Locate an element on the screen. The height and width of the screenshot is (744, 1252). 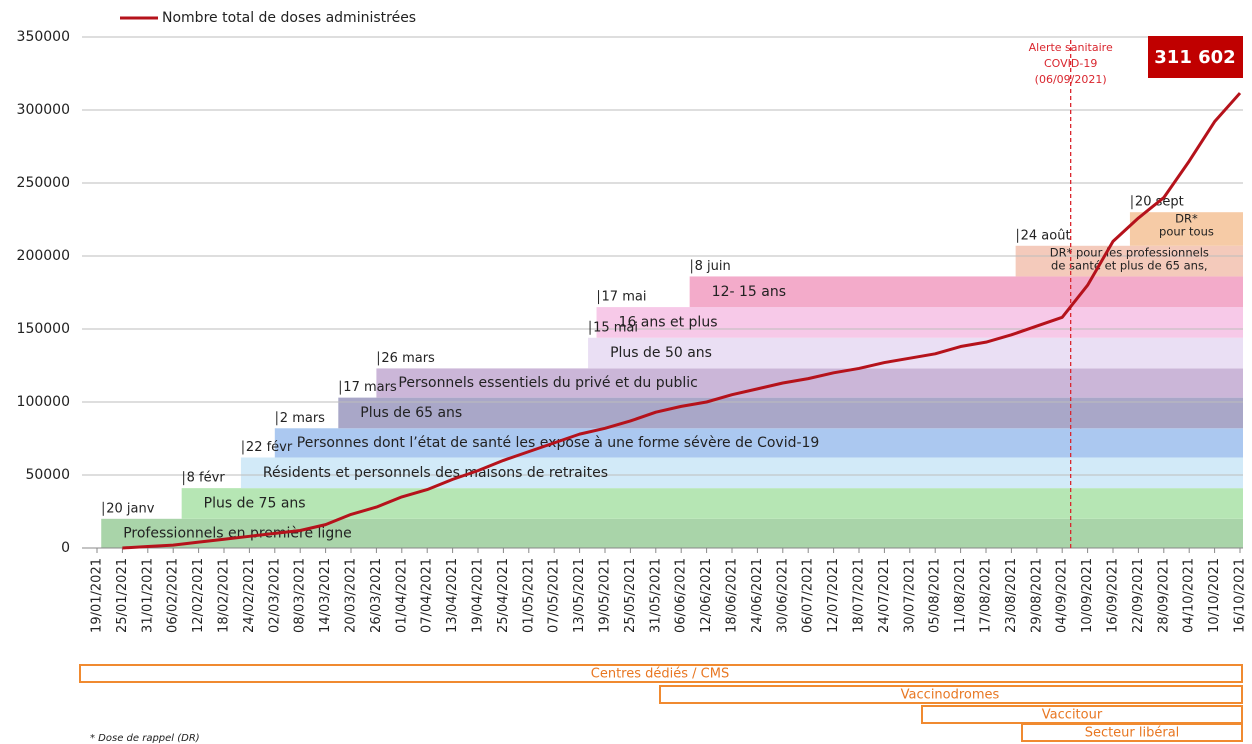
x-tick-label: 12/02/2021 is located at coordinates (198, 595).